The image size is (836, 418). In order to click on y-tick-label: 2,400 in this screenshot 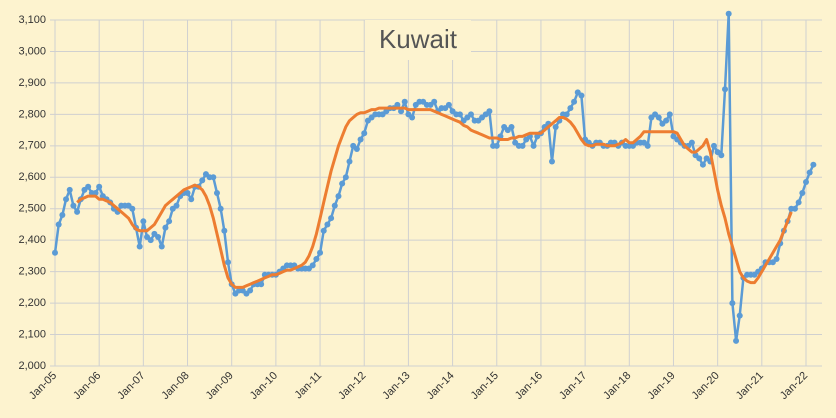, I will do `click(32, 240)`.